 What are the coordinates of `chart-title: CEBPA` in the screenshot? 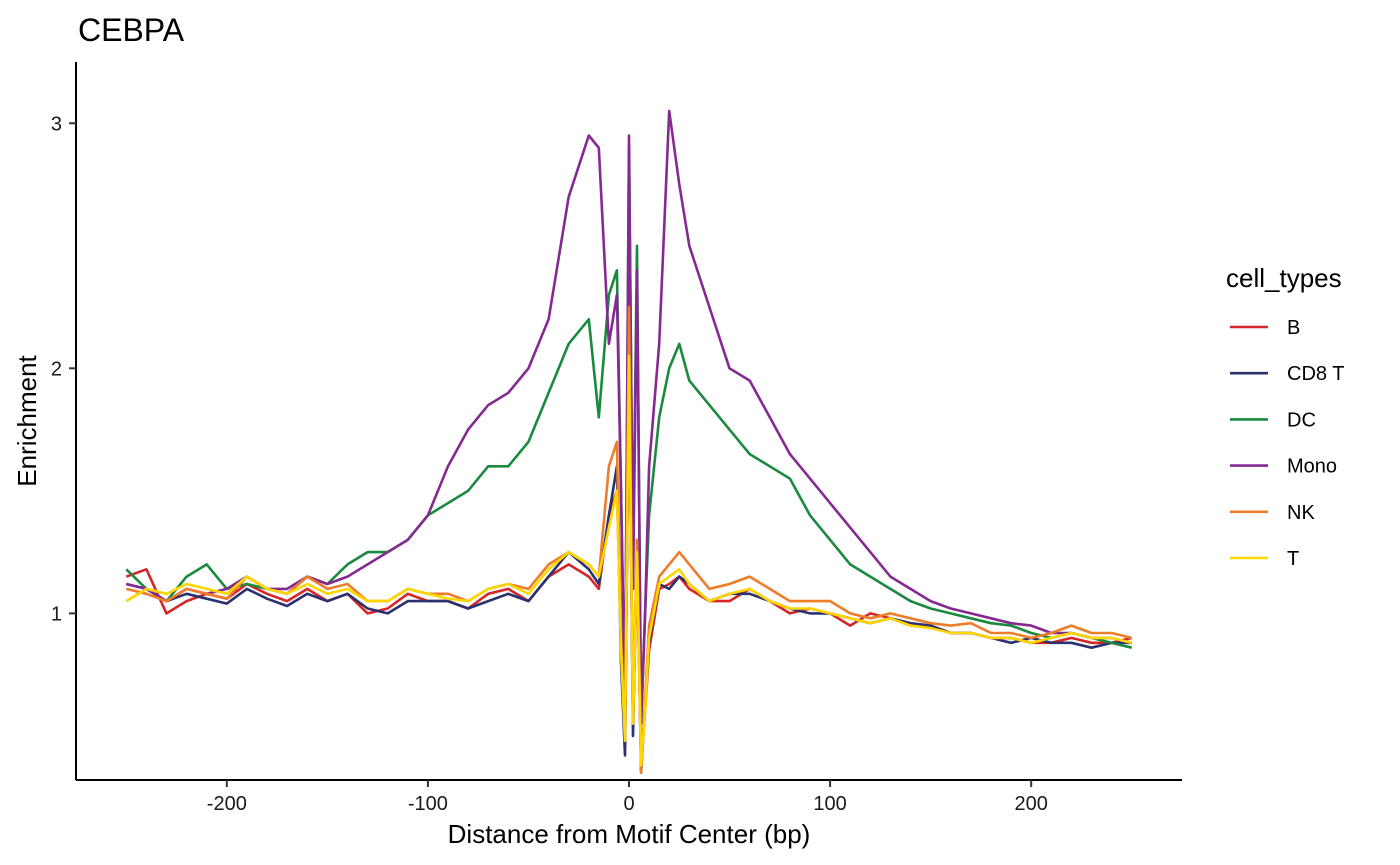 It's located at (131, 30).